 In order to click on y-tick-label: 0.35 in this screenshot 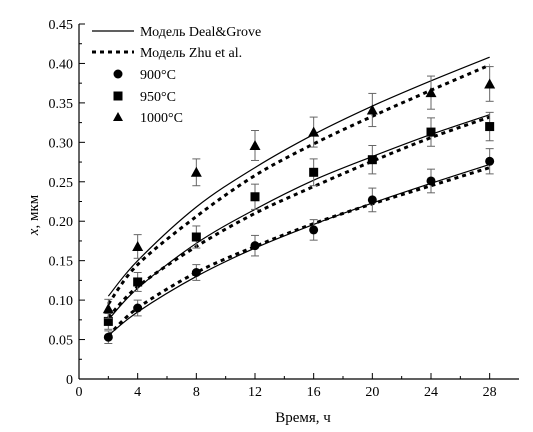, I will do `click(61, 104)`.